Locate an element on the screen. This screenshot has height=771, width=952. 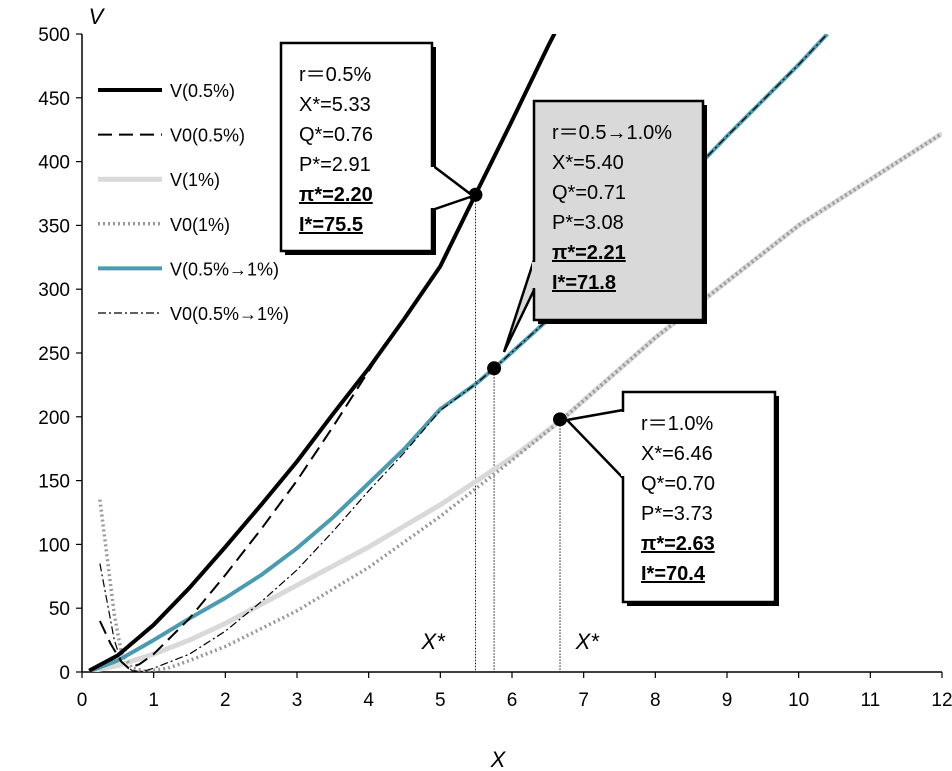
callout-bold-line: I*=75.5 is located at coordinates (331, 225).